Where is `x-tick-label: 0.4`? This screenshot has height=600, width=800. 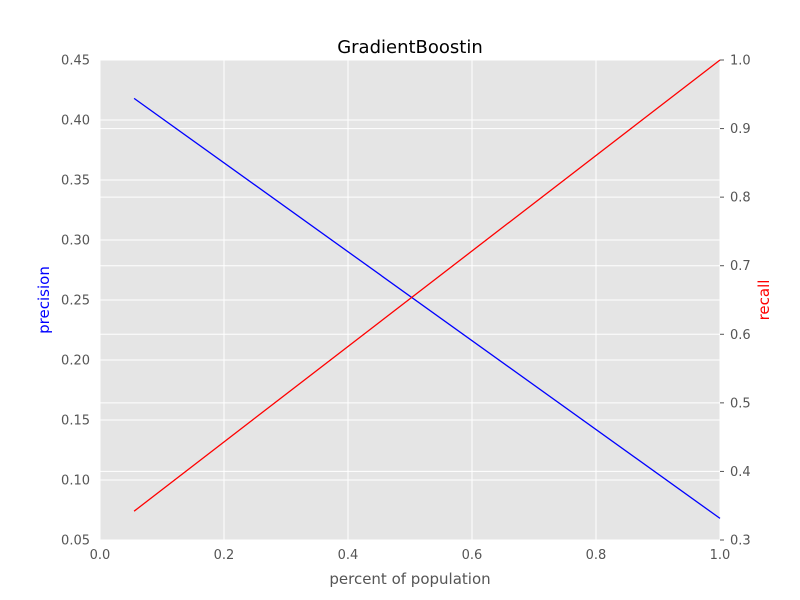 x-tick-label: 0.4 is located at coordinates (348, 555).